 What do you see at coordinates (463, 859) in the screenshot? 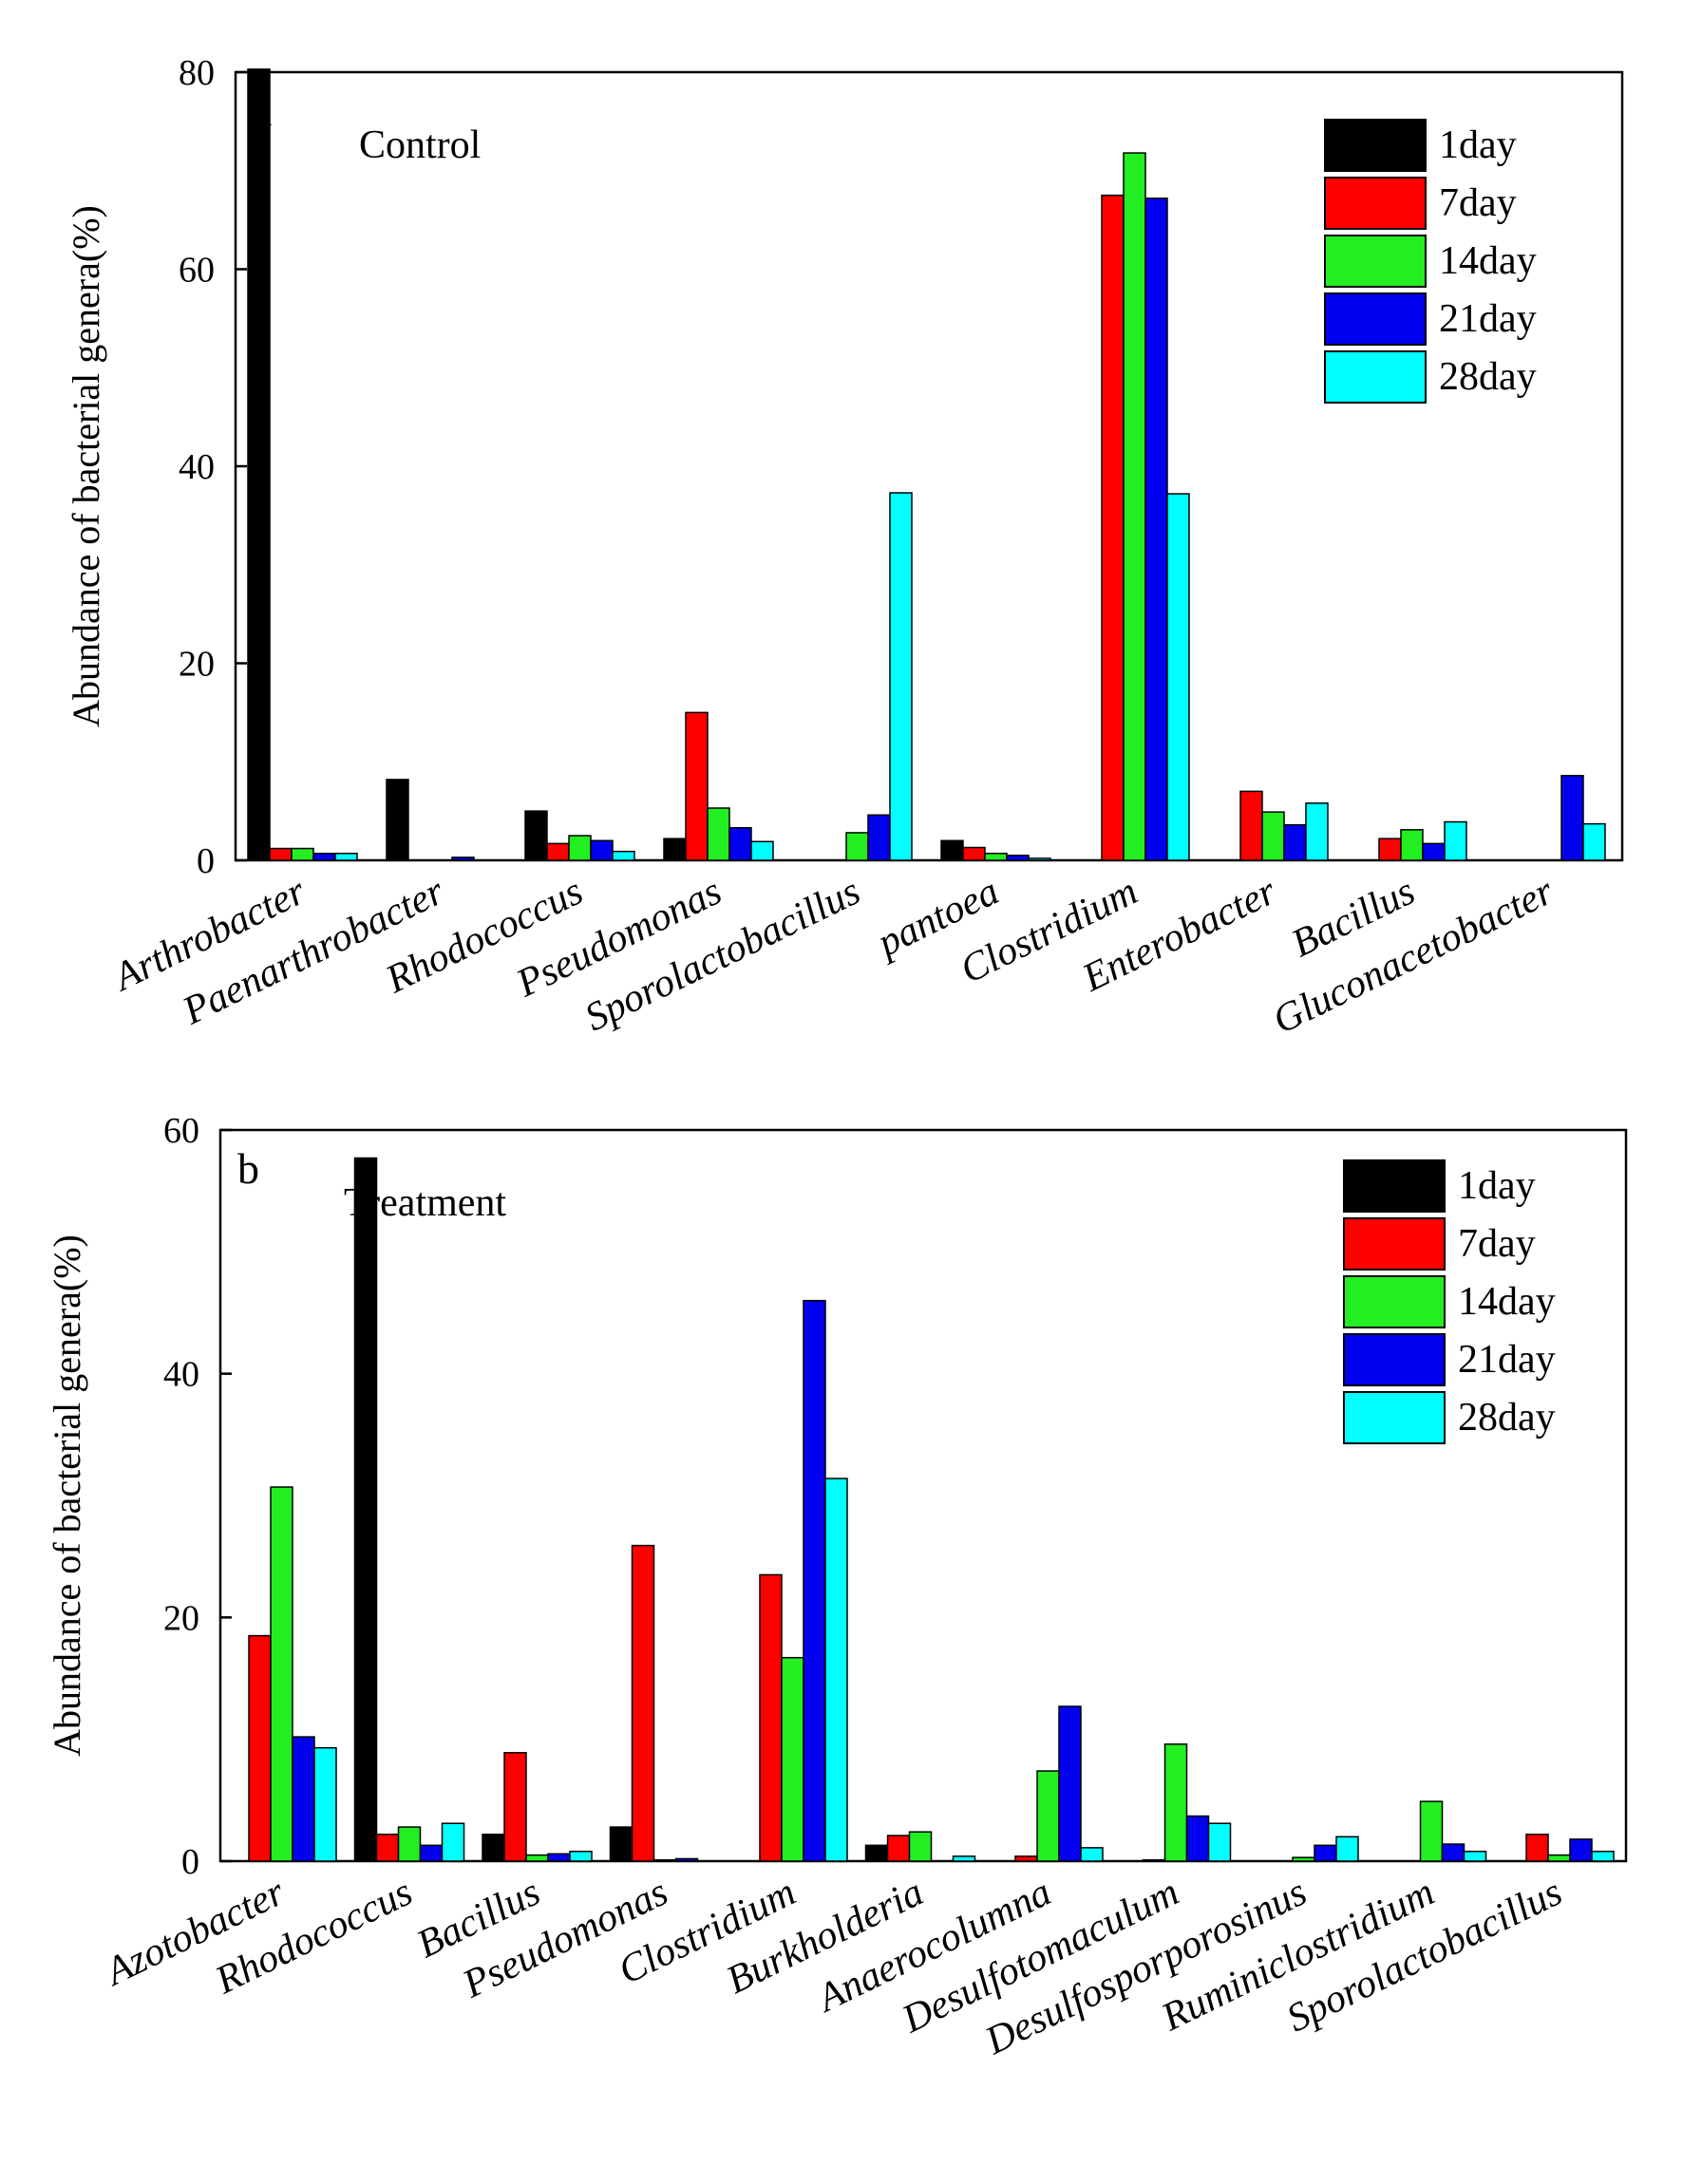
I see `bar-paenarthrobacter-21day` at bounding box center [463, 859].